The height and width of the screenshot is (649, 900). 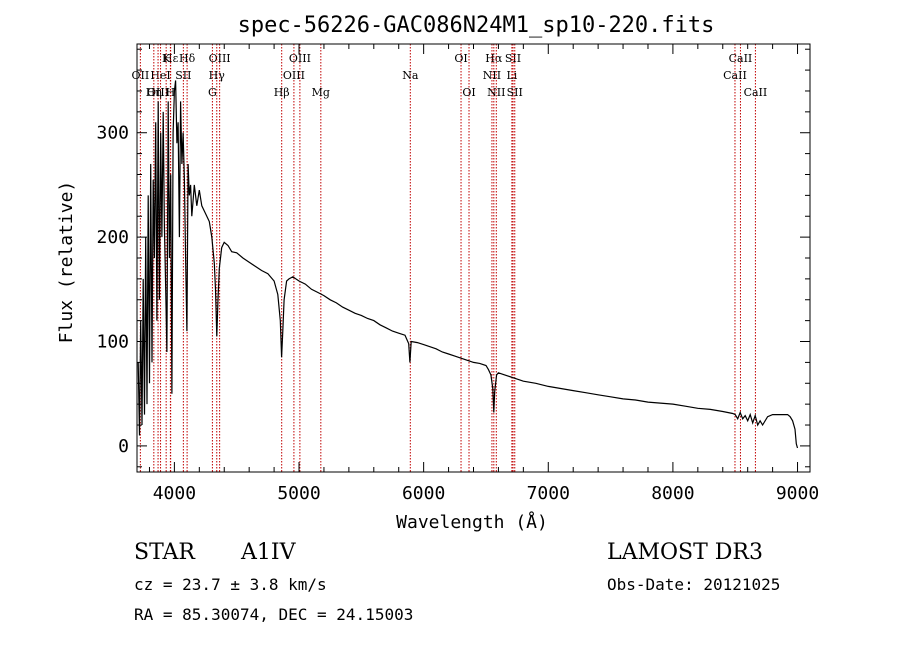 I want to click on line-marker-label-22: Hβ, so click(x=282, y=92).